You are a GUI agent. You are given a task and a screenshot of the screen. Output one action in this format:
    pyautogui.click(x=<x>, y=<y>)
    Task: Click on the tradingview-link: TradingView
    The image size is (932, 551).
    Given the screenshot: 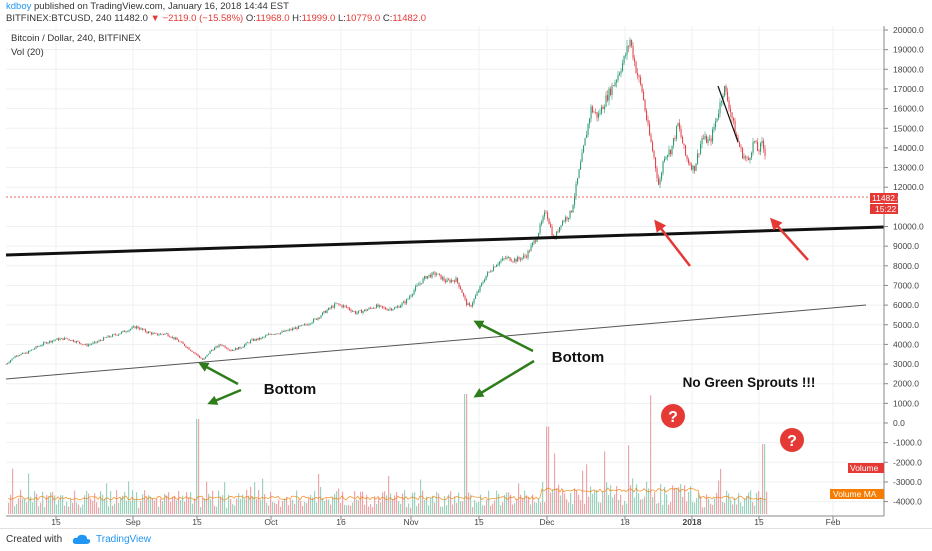 What is the action you would take?
    pyautogui.click(x=124, y=539)
    